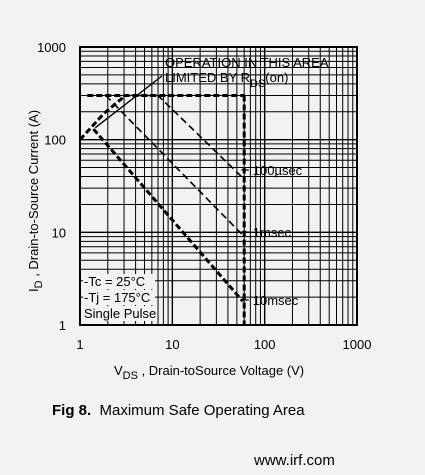  What do you see at coordinates (128, 102) in the screenshot?
I see `annotation-leader` at bounding box center [128, 102].